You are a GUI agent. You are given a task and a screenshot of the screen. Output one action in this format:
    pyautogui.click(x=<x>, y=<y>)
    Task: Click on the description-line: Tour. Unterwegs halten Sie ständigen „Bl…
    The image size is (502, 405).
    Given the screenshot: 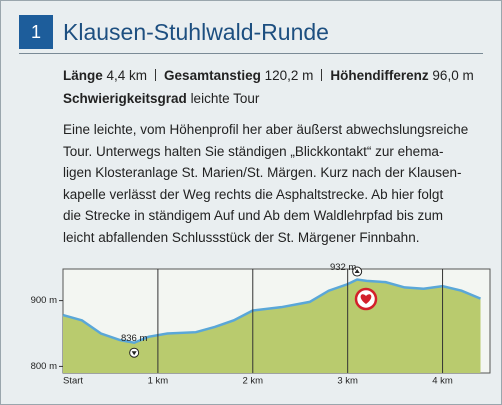 What is the action you would take?
    pyautogui.click(x=253, y=151)
    